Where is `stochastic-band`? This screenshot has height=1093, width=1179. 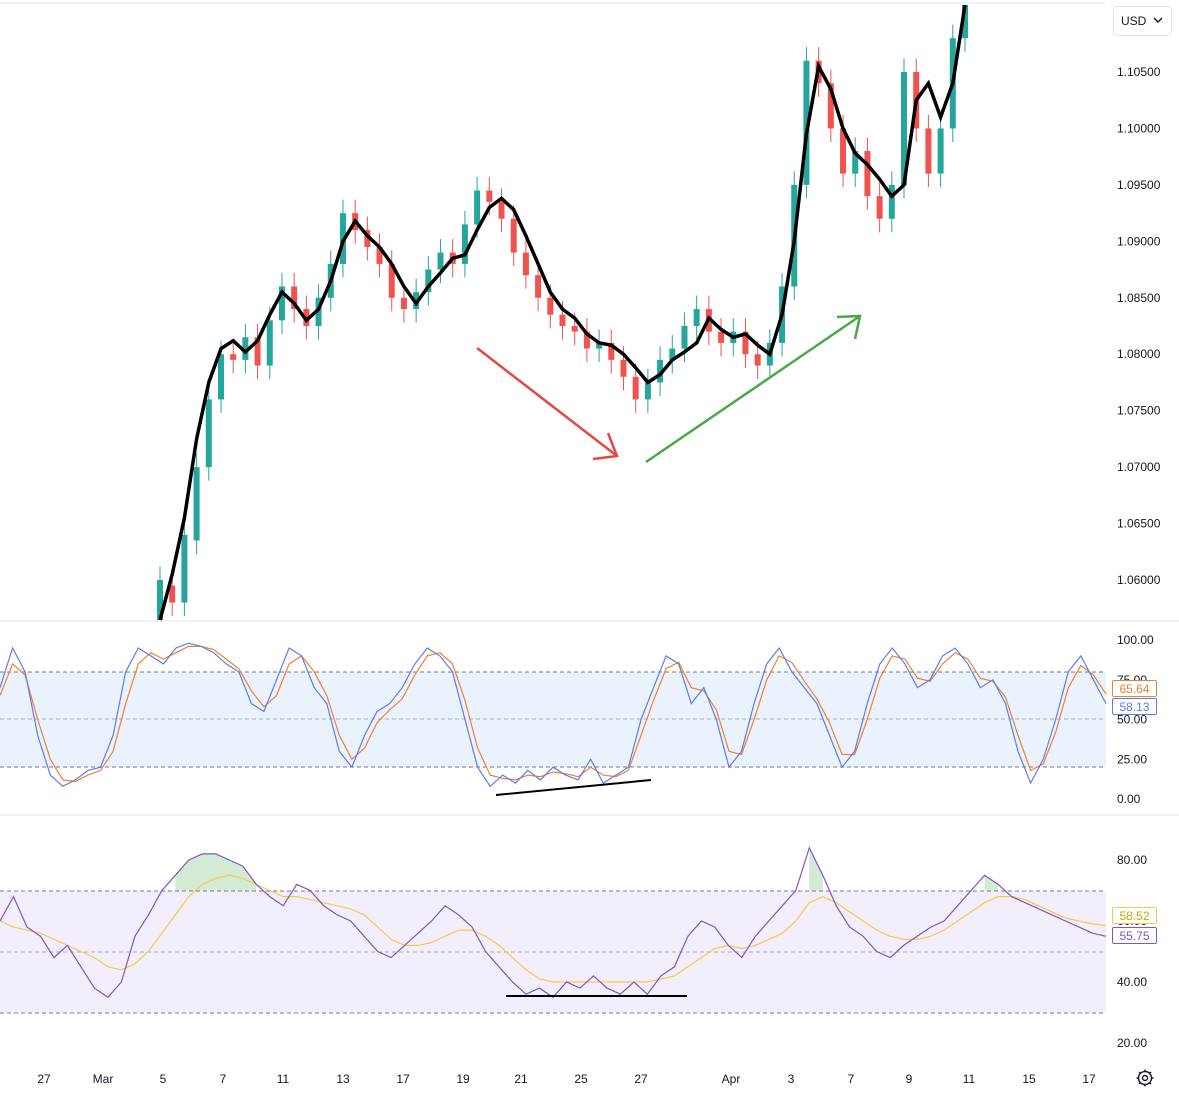 stochastic-band is located at coordinates (553, 719).